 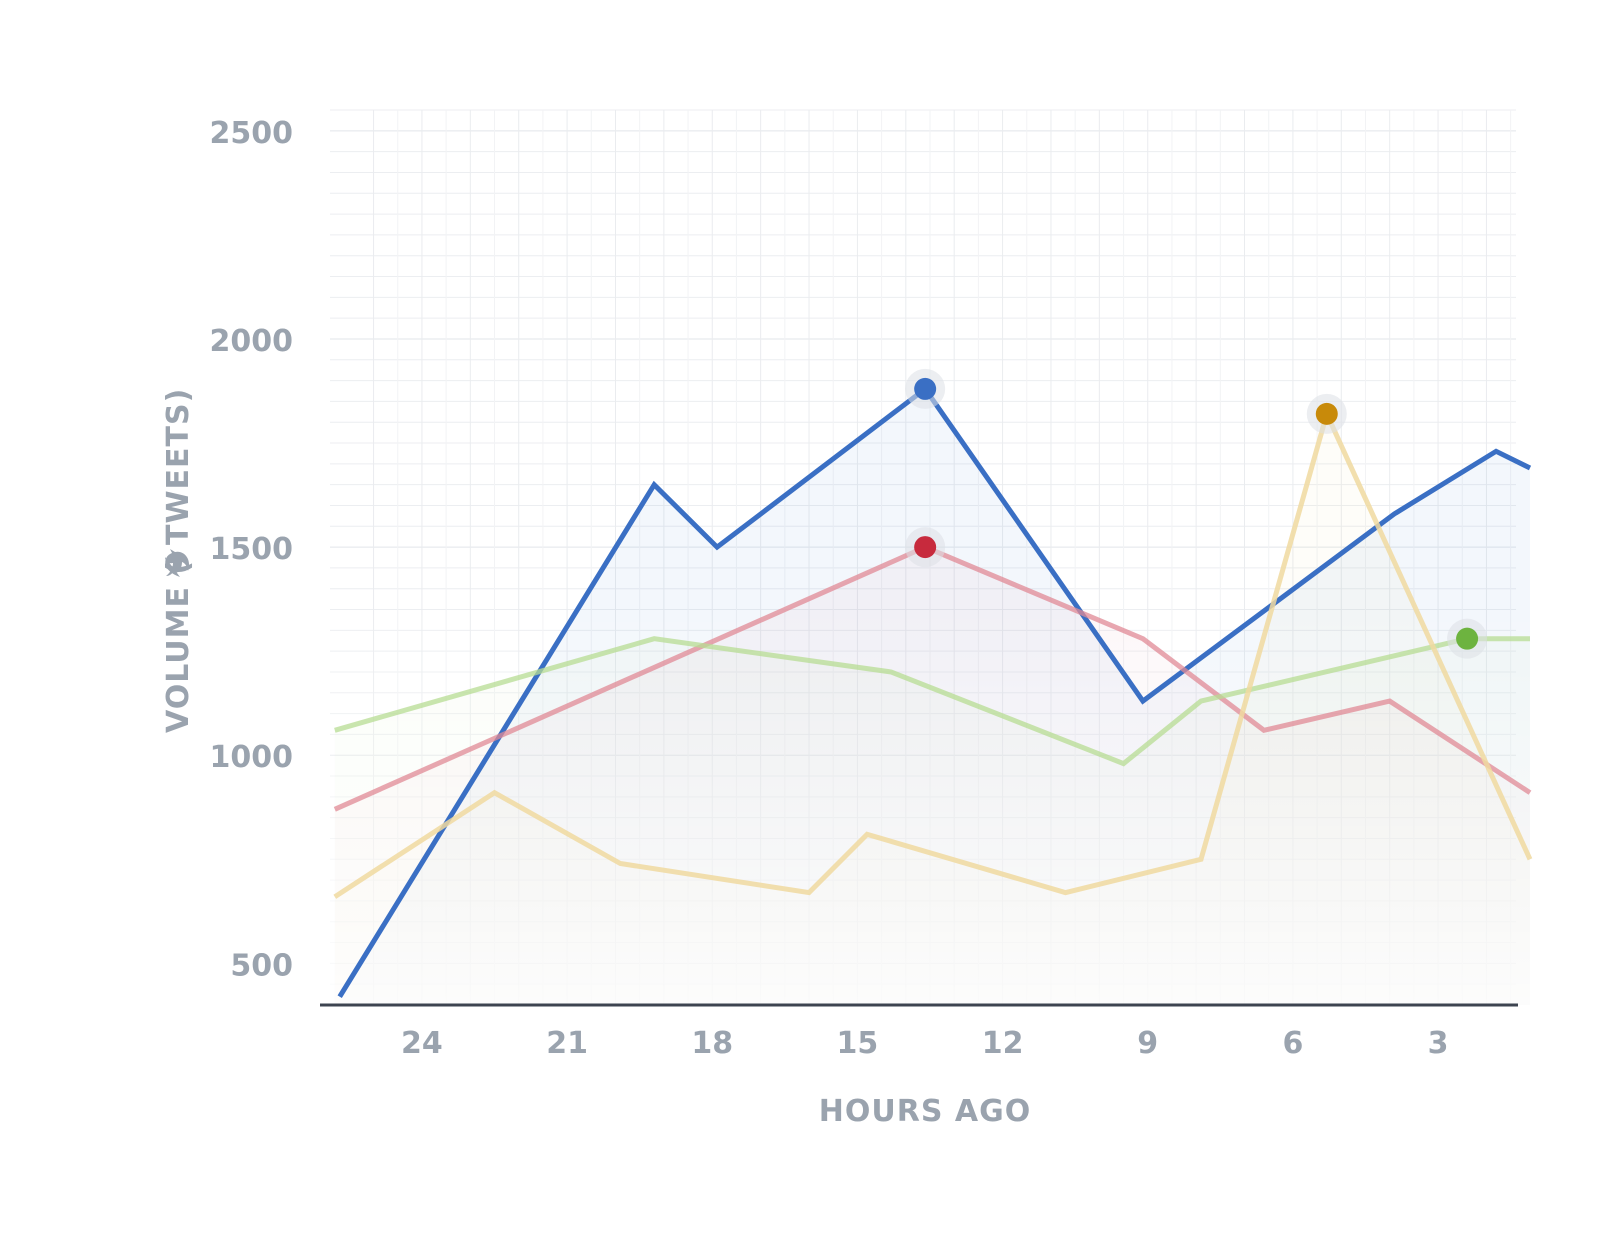 I want to click on x-tick-label: 9, so click(x=1147, y=1043).